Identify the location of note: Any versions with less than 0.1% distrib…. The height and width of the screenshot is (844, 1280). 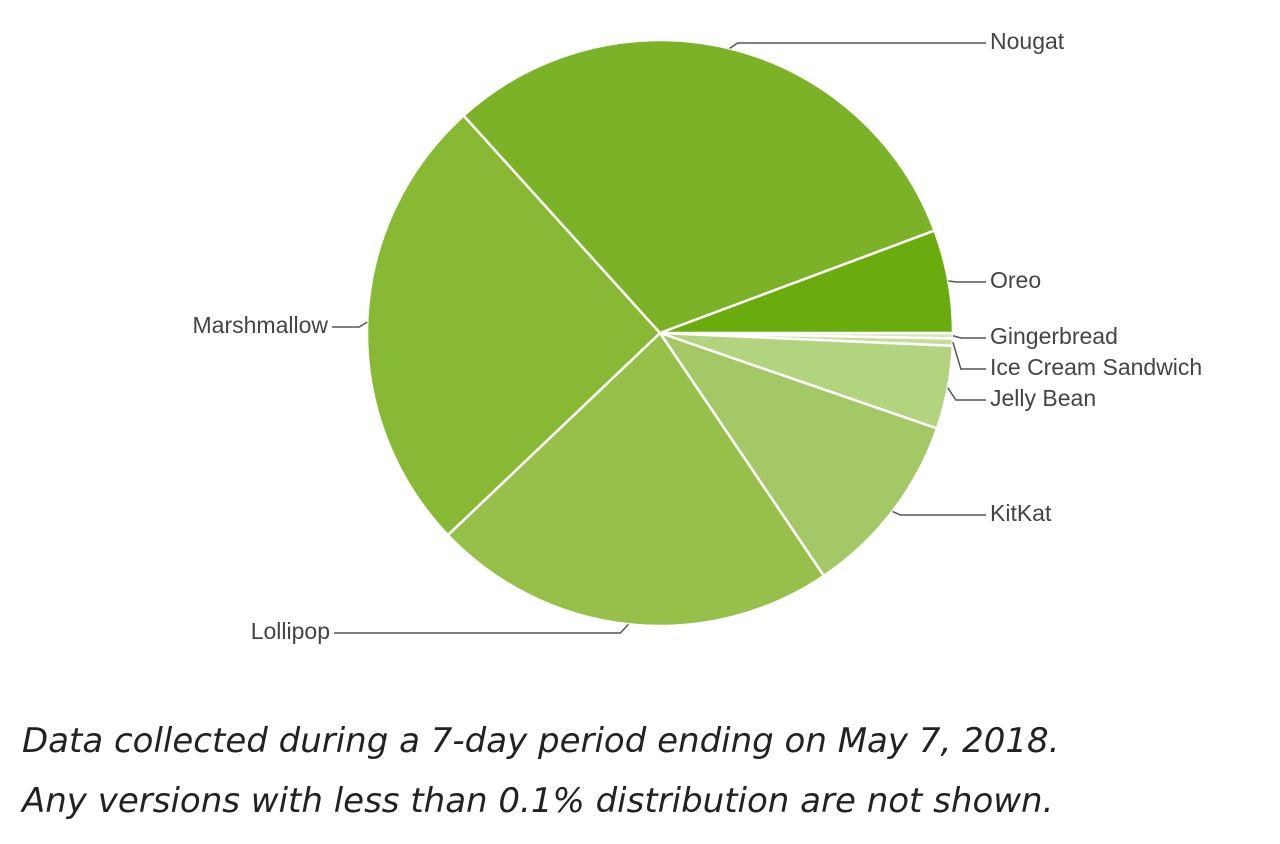
(536, 801).